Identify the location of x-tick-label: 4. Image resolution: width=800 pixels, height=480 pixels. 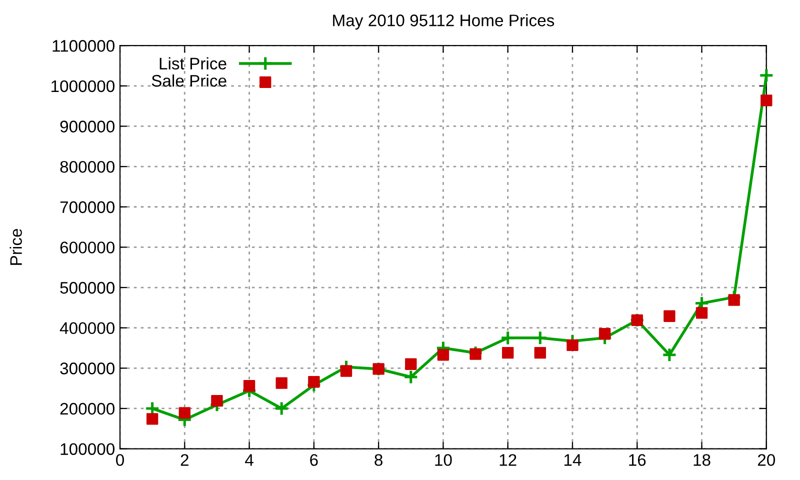
(249, 460).